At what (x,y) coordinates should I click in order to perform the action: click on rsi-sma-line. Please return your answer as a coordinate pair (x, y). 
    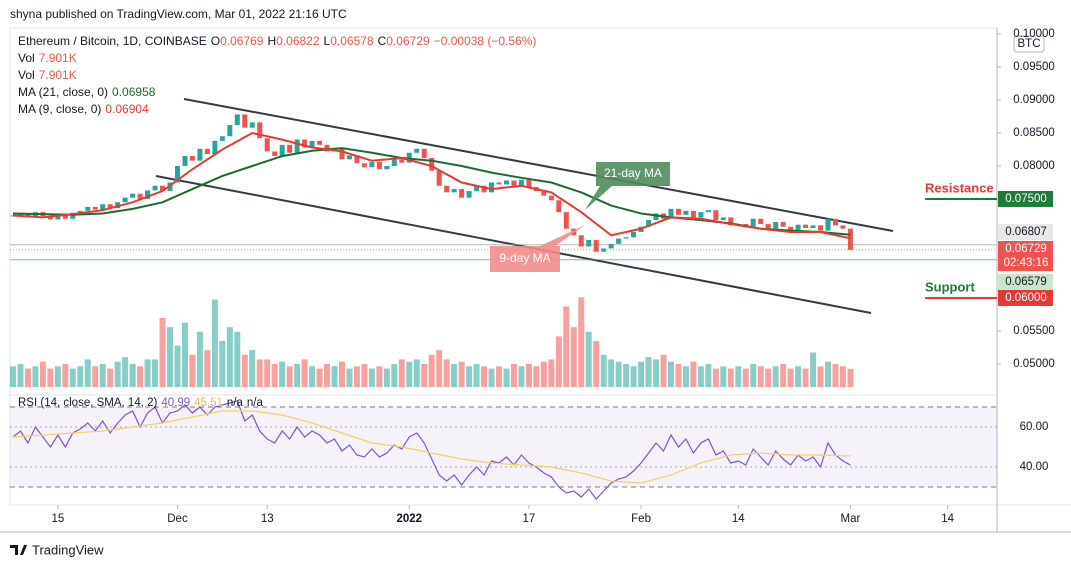
    Looking at the image, I should click on (431, 447).